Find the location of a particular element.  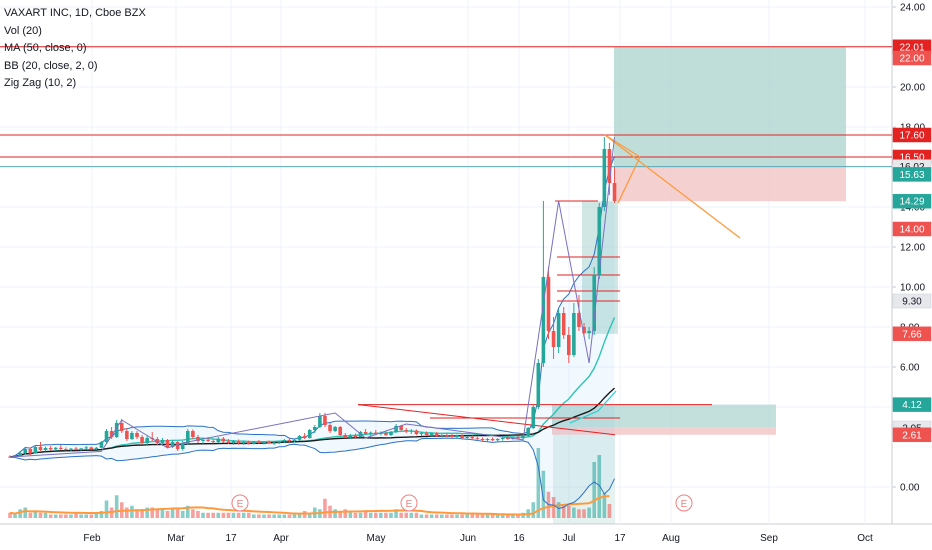

price-axis-bg is located at coordinates (912, 275).